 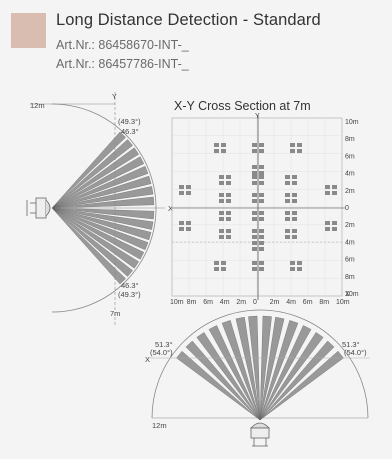 What do you see at coordinates (170, 208) in the screenshot?
I see `side-x-label: X` at bounding box center [170, 208].